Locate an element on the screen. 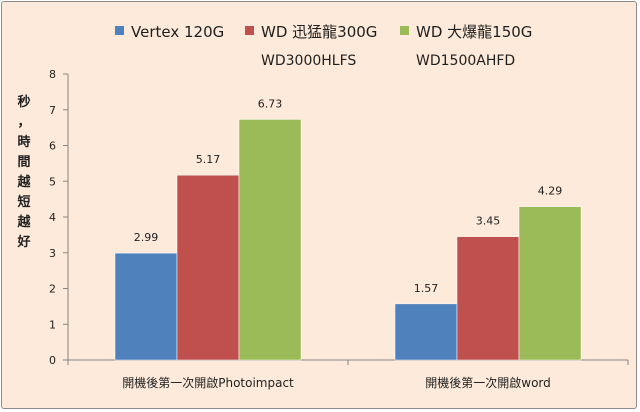 This screenshot has width=640, height=412. data-label: 3.45 is located at coordinates (488, 221).